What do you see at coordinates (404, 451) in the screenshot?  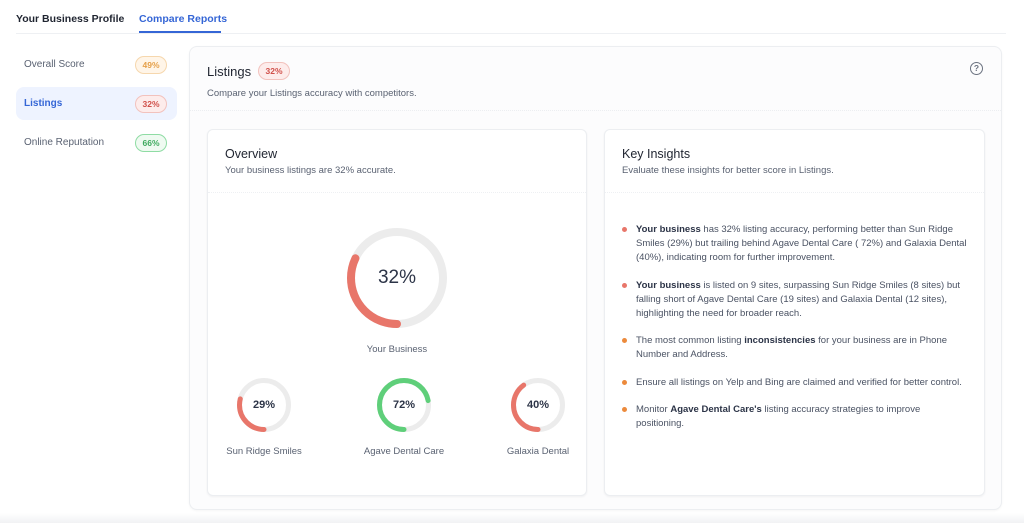 I see `competitor-name: Agave Dental Care` at bounding box center [404, 451].